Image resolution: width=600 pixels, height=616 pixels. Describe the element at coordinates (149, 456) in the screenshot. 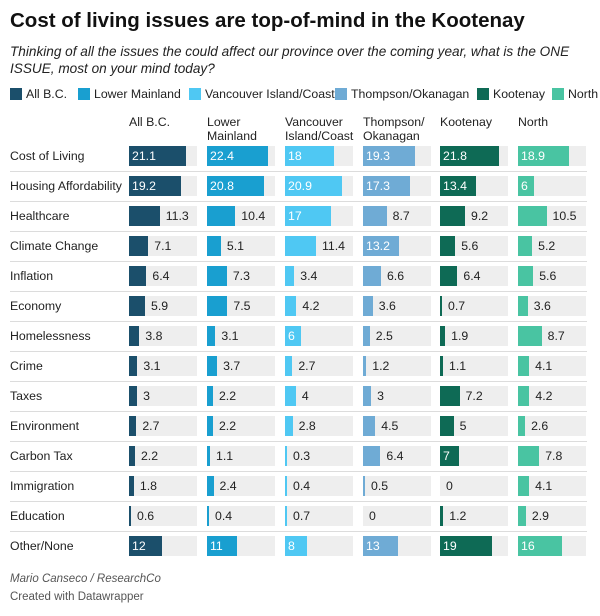

I see `value-label-all-b-c-carbon-tax: 2.2` at that location.